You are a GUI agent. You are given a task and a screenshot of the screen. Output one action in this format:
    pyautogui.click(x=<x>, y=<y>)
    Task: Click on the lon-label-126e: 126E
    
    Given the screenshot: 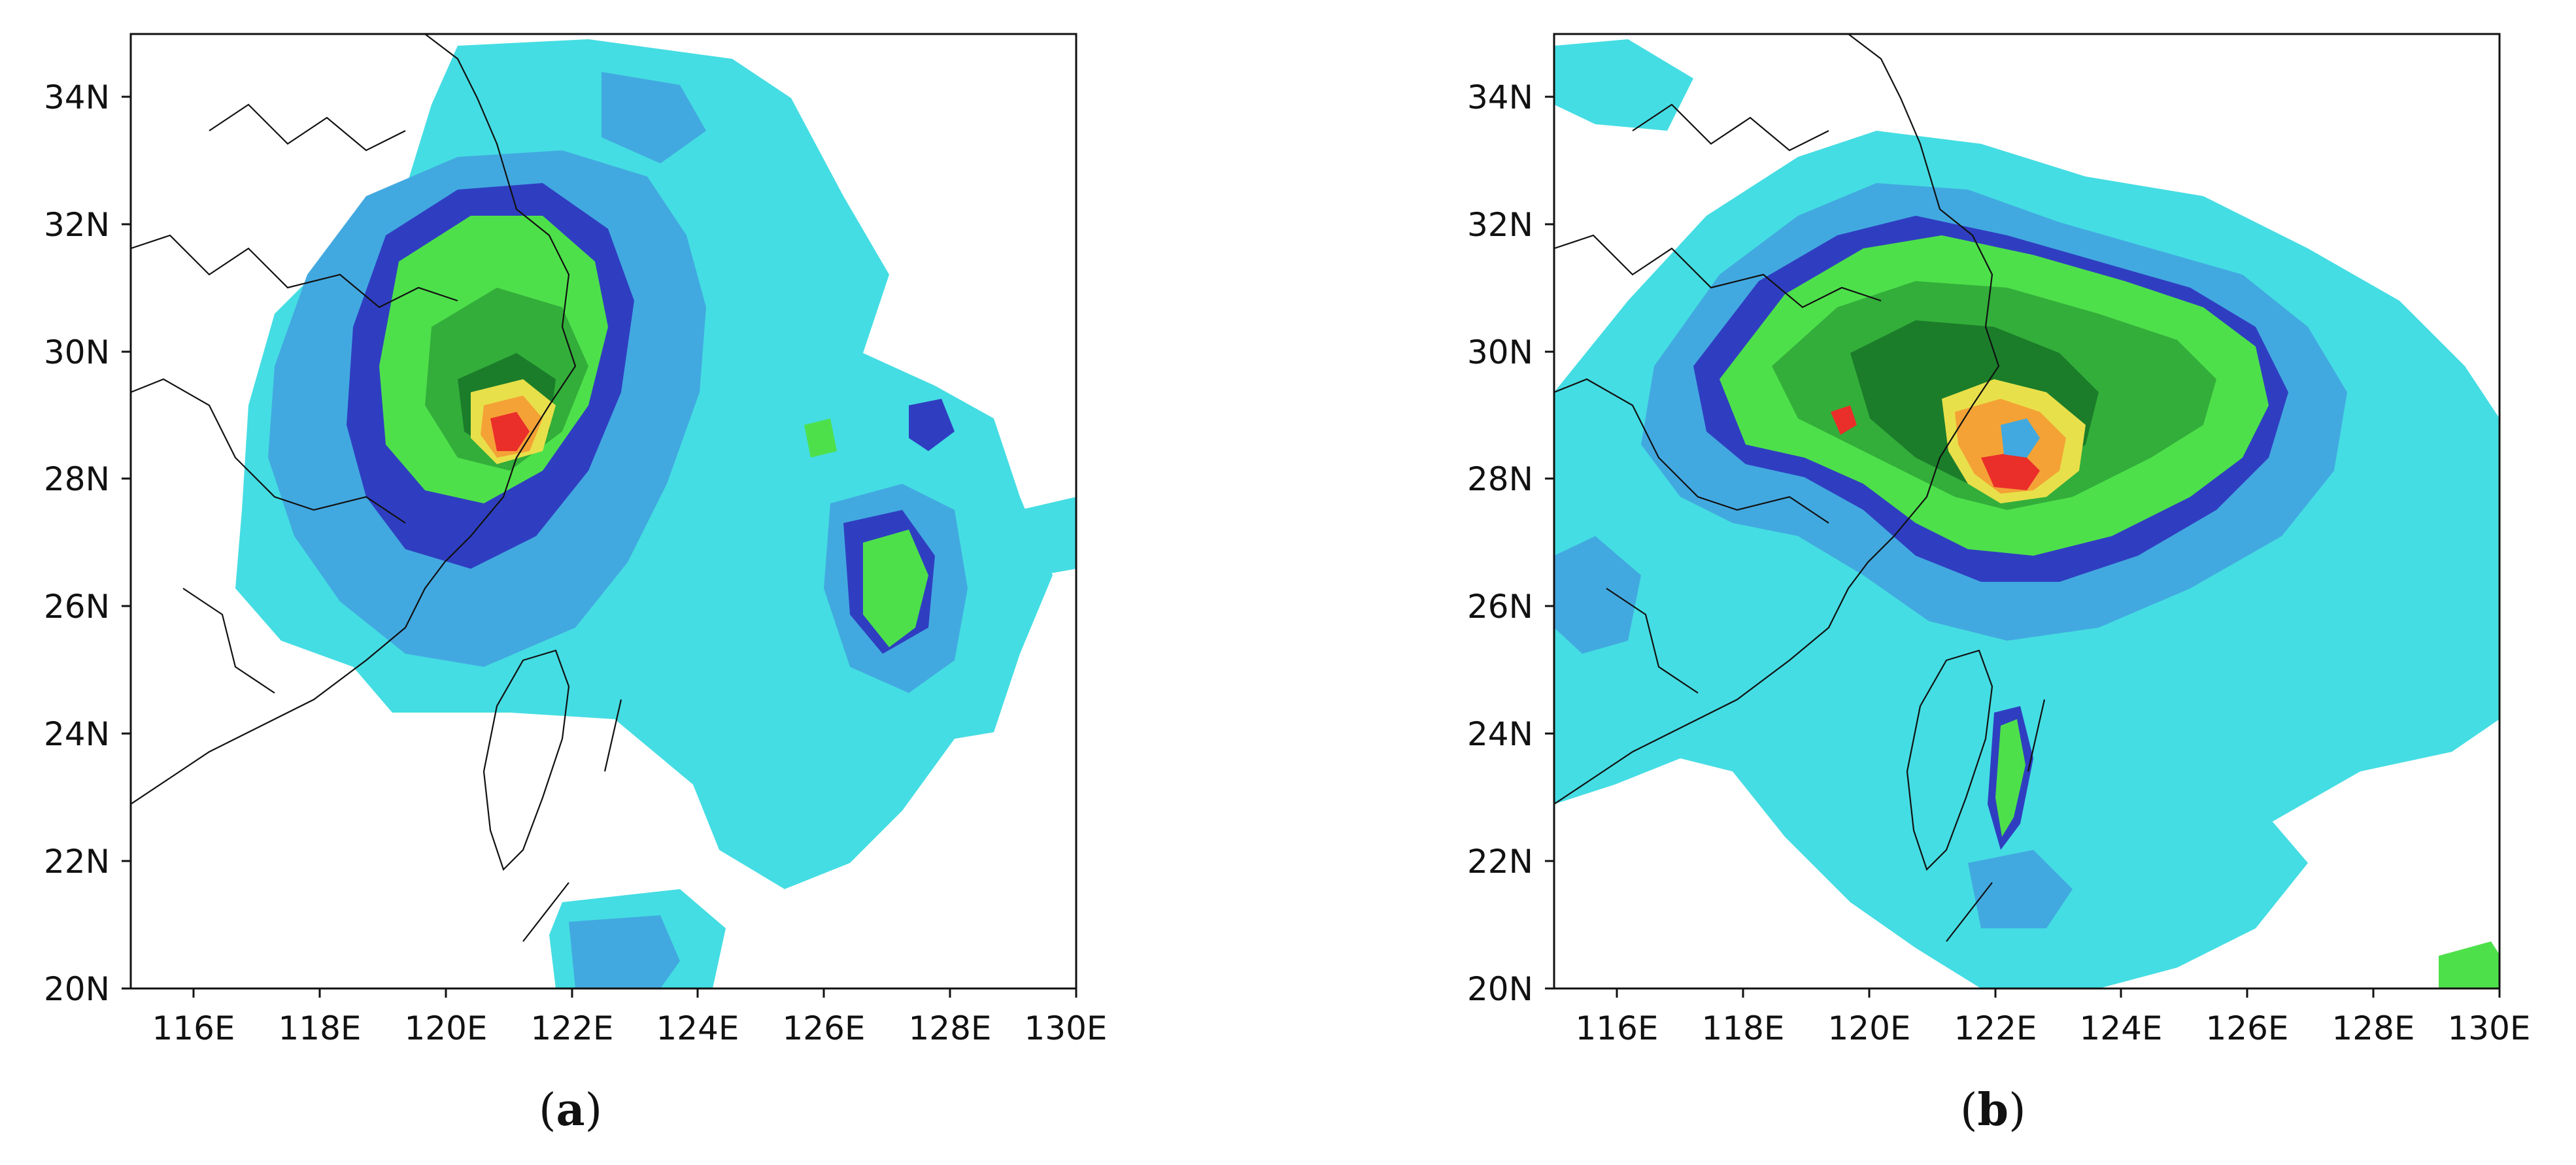 What is the action you would take?
    pyautogui.click(x=823, y=1028)
    